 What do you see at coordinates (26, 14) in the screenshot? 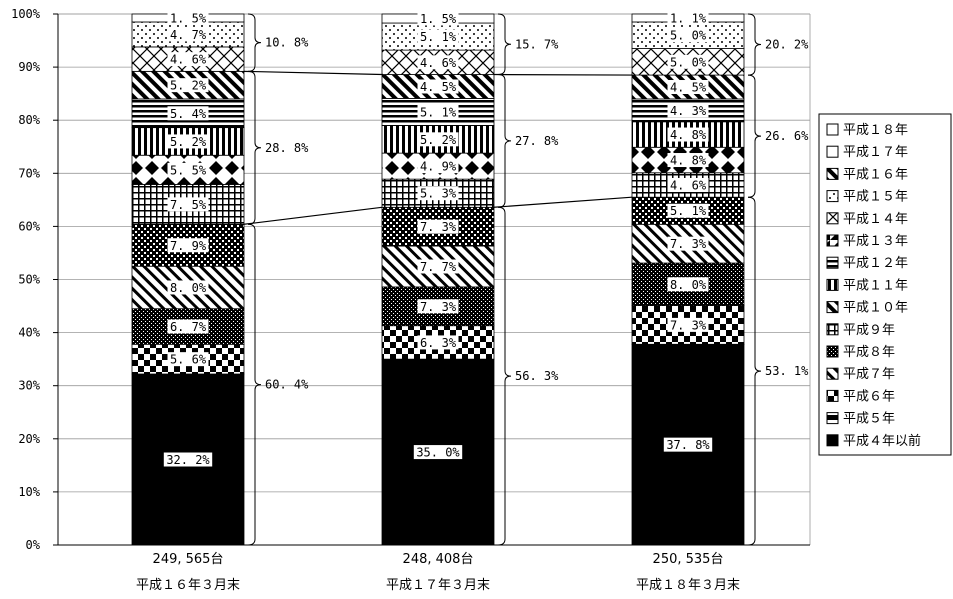
I see `y-tick-label: 100%` at bounding box center [26, 14].